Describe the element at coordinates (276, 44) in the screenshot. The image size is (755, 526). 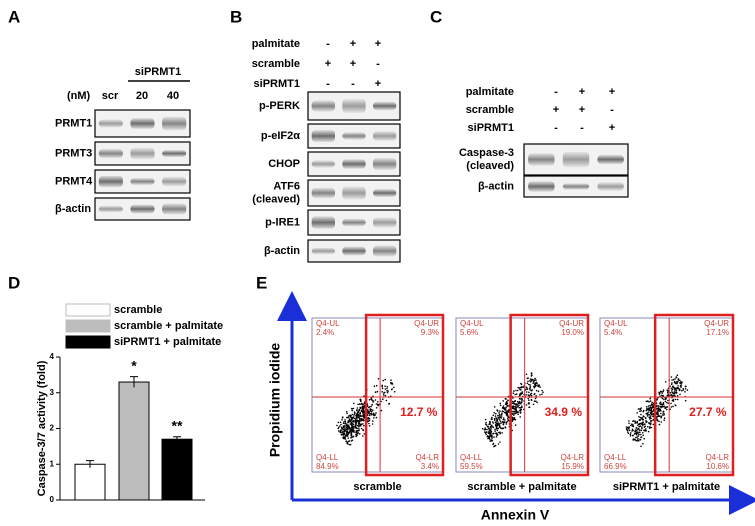
I see `condition-name: palmitate` at that location.